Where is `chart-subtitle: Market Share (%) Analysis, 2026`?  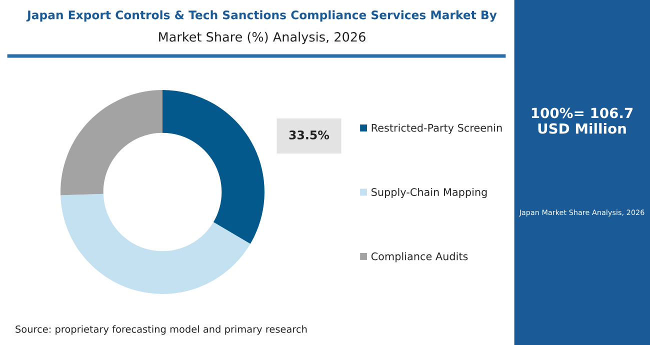 chart-subtitle: Market Share (%) Analysis, 2026 is located at coordinates (262, 38).